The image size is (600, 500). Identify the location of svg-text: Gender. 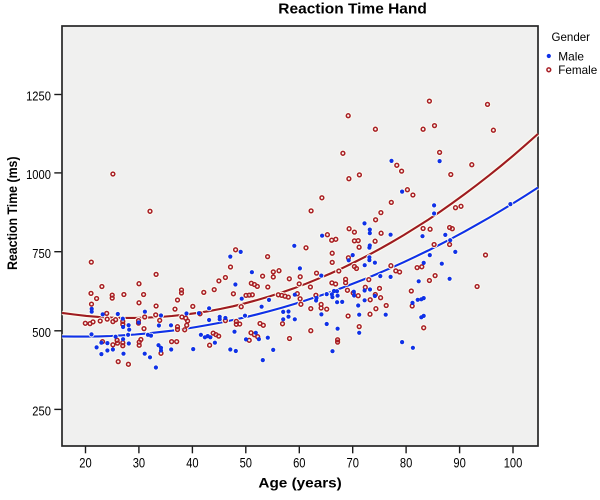
(571, 37).